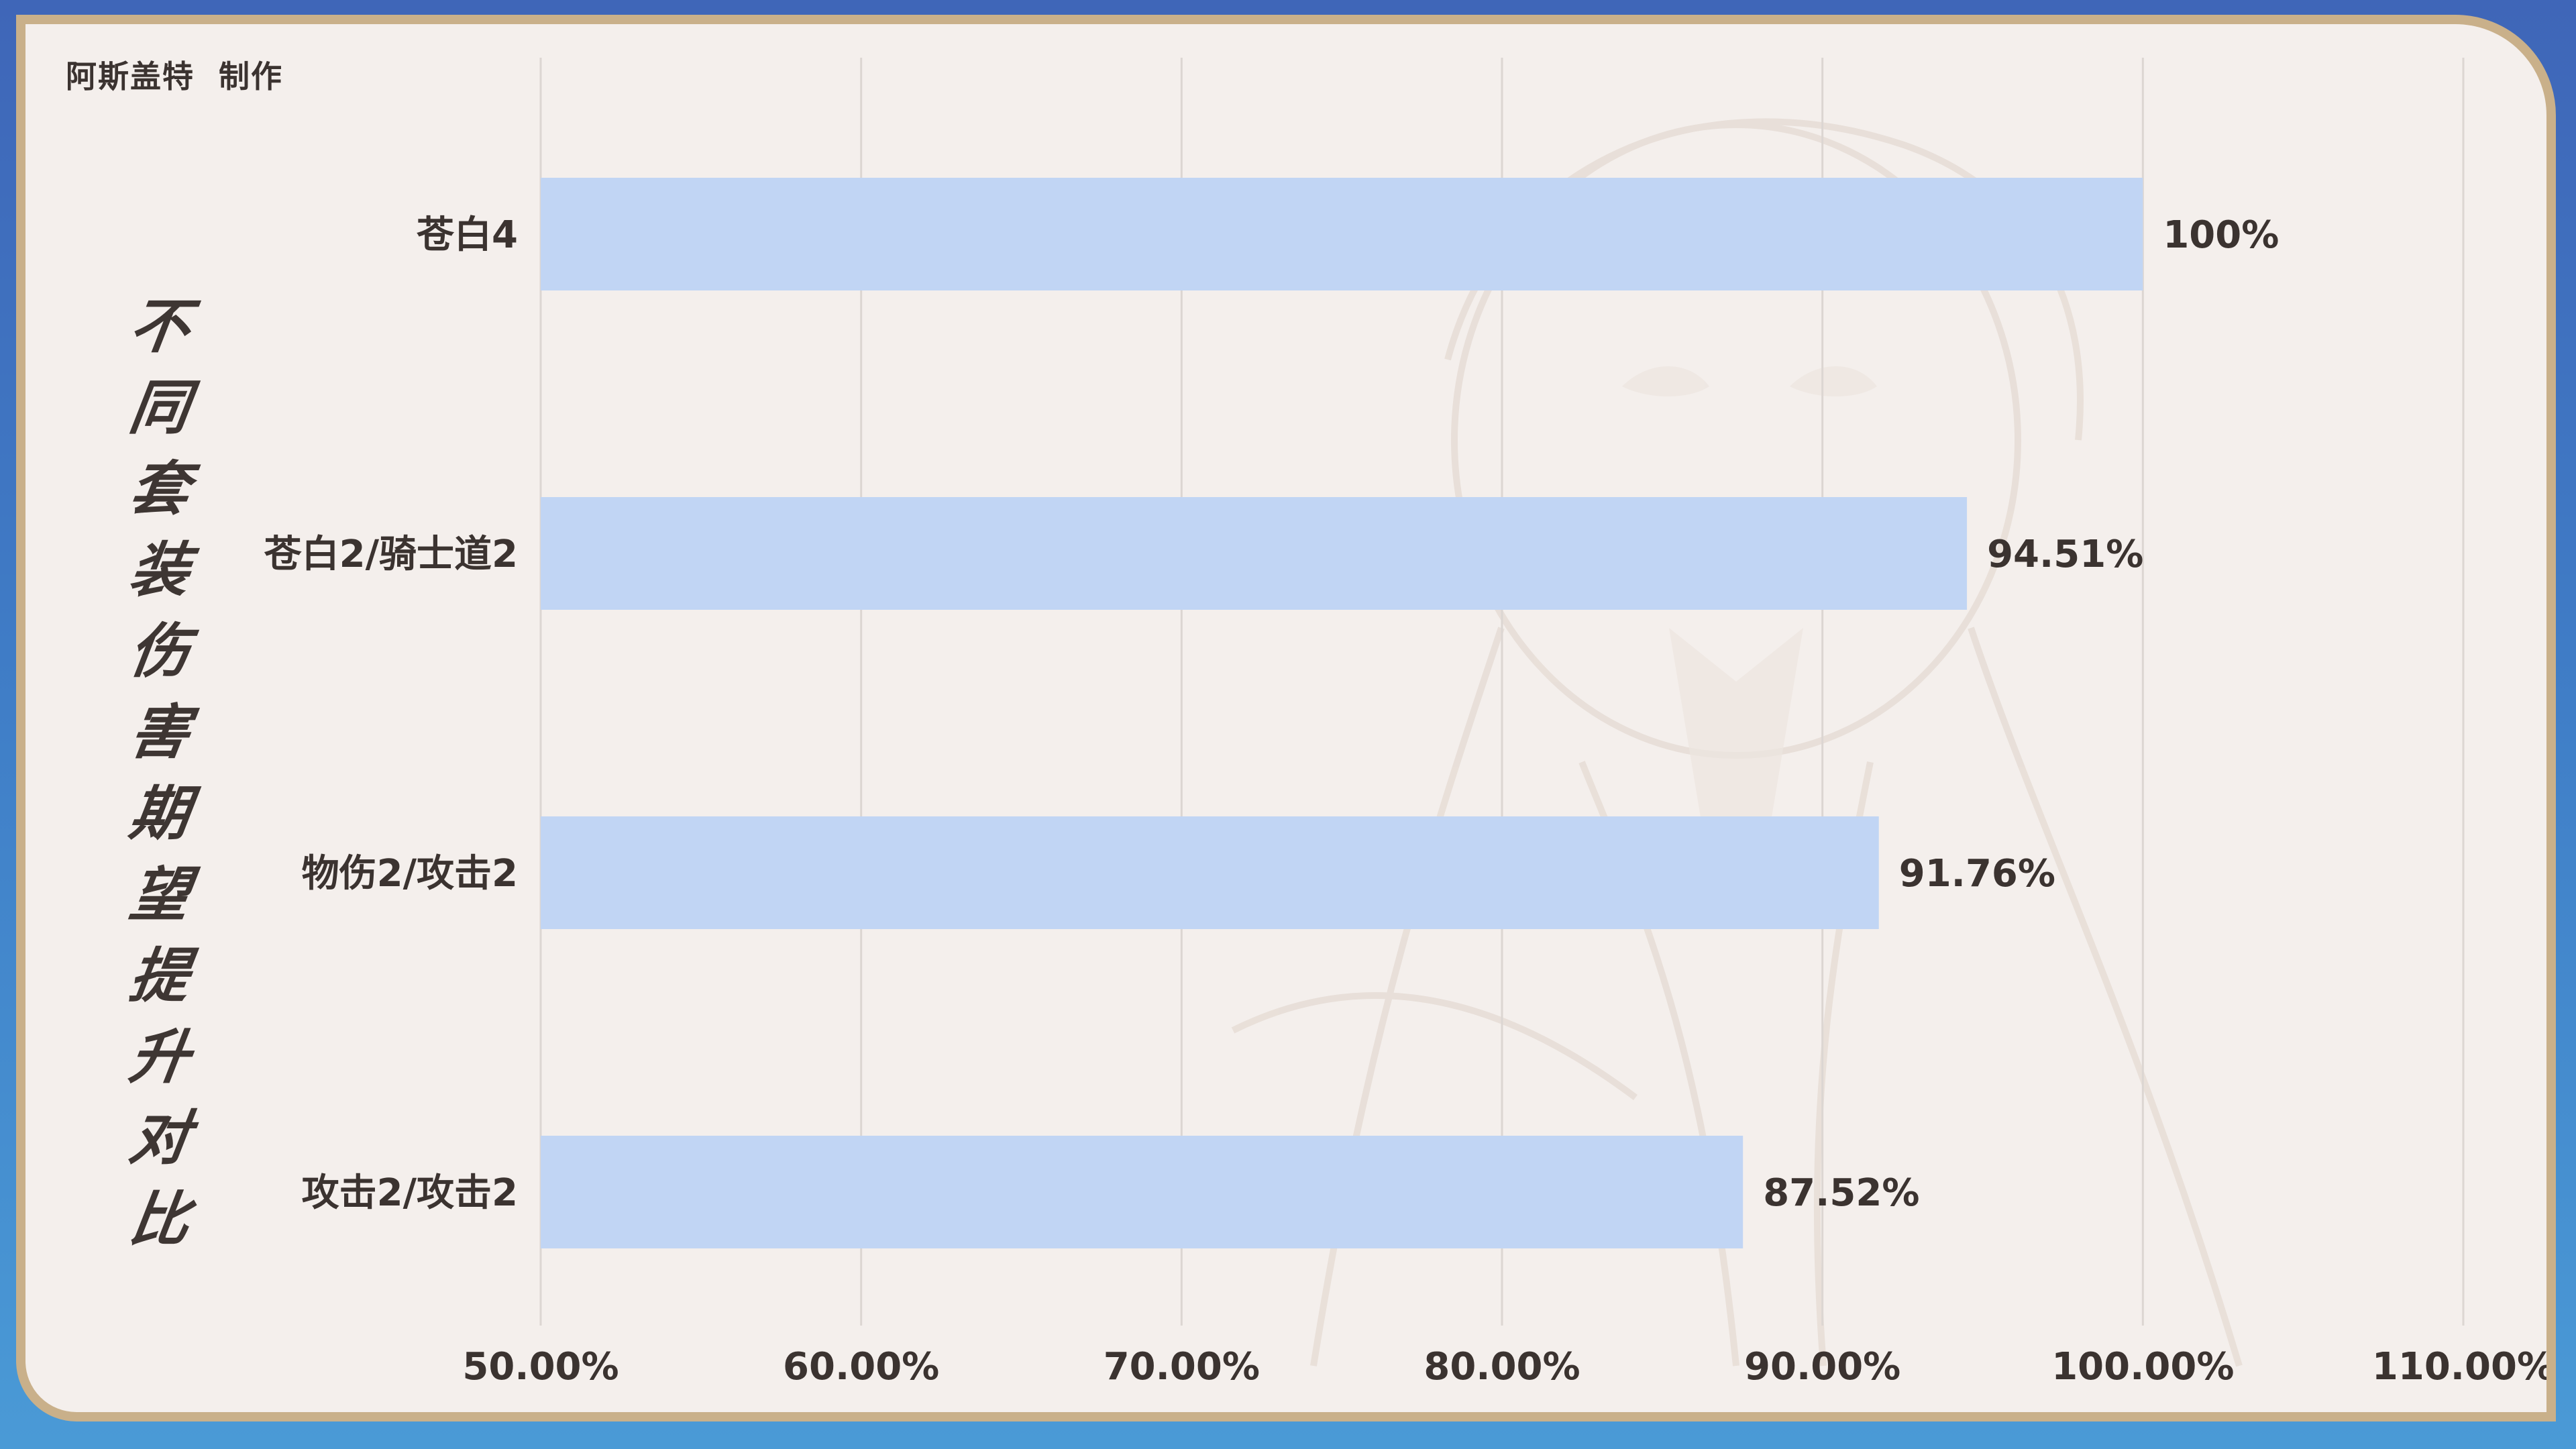 The height and width of the screenshot is (1449, 2576). Describe the element at coordinates (861, 1367) in the screenshot. I see `x-tick-label: 60.00%` at that location.